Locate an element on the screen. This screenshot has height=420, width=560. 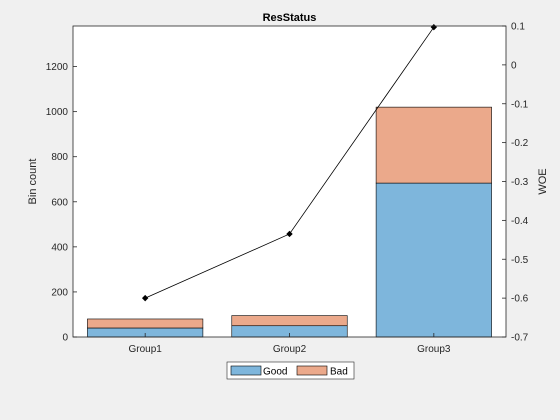
y2-axis-label: WOE is located at coordinates (543, 181).